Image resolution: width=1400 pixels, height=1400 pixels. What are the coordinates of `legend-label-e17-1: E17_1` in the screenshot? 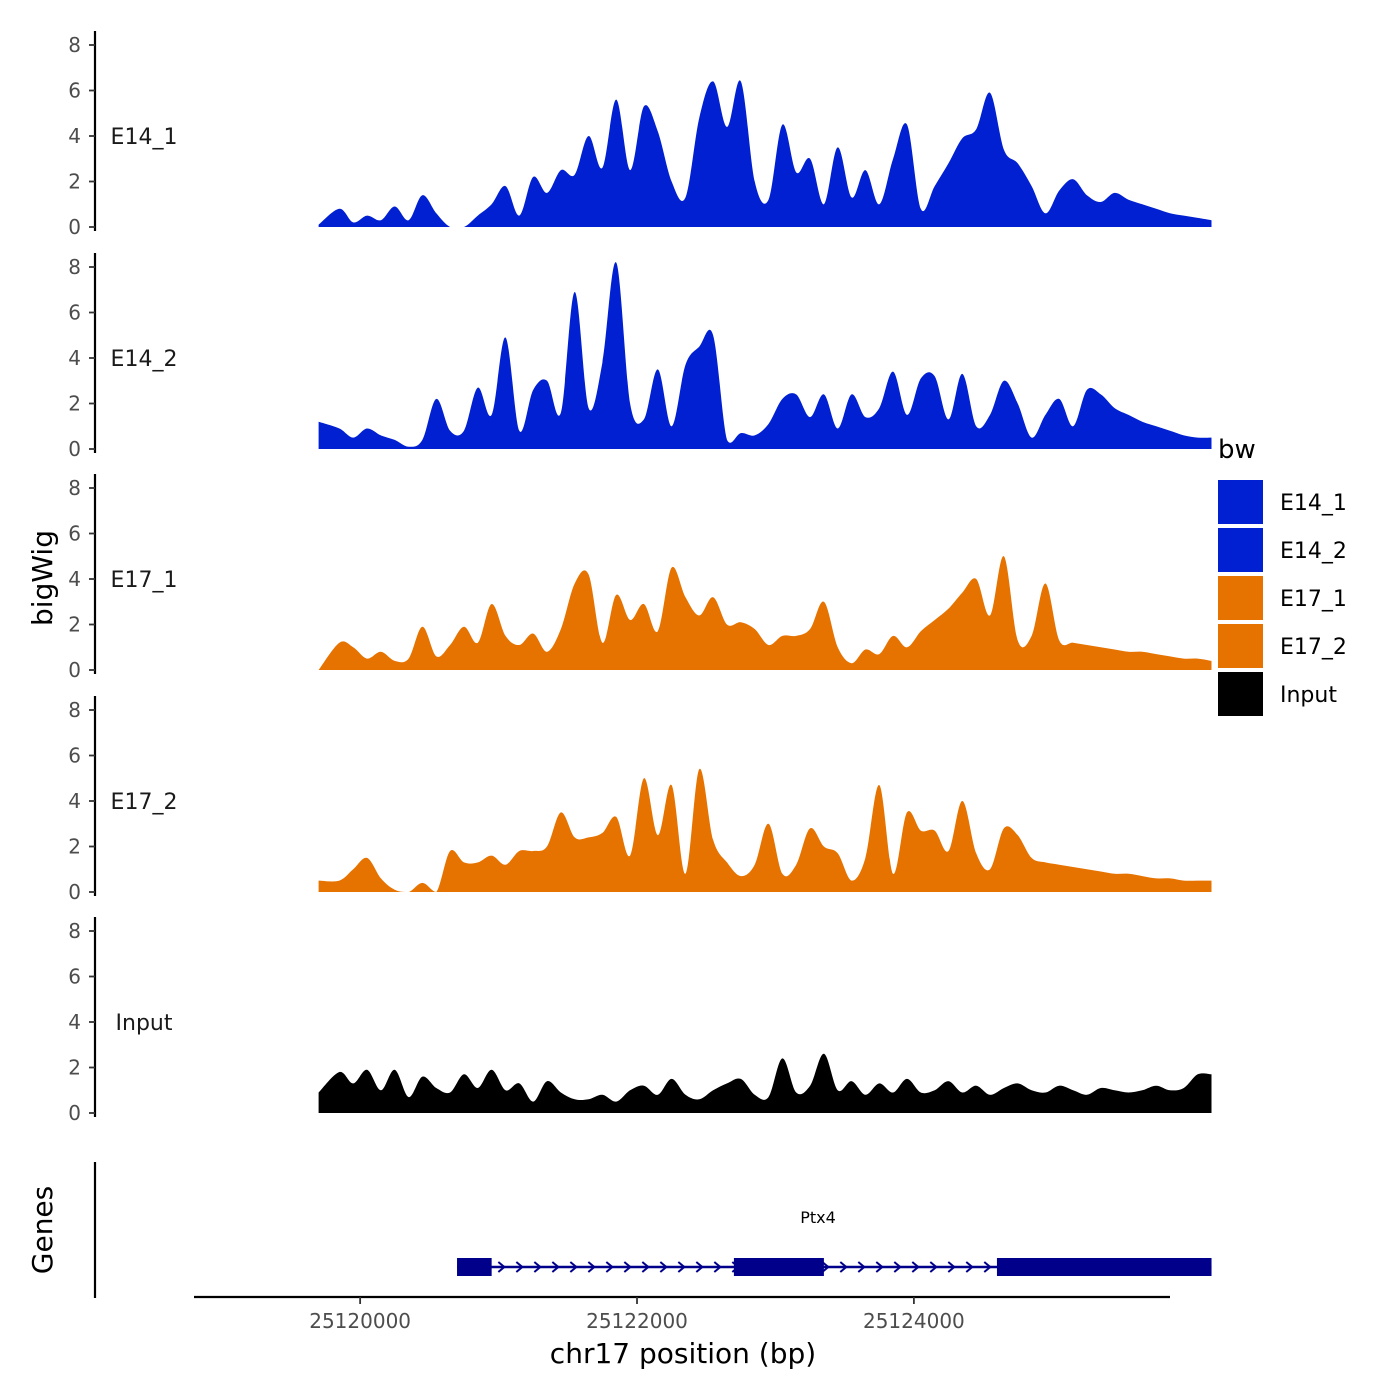 It's located at (1313, 599).